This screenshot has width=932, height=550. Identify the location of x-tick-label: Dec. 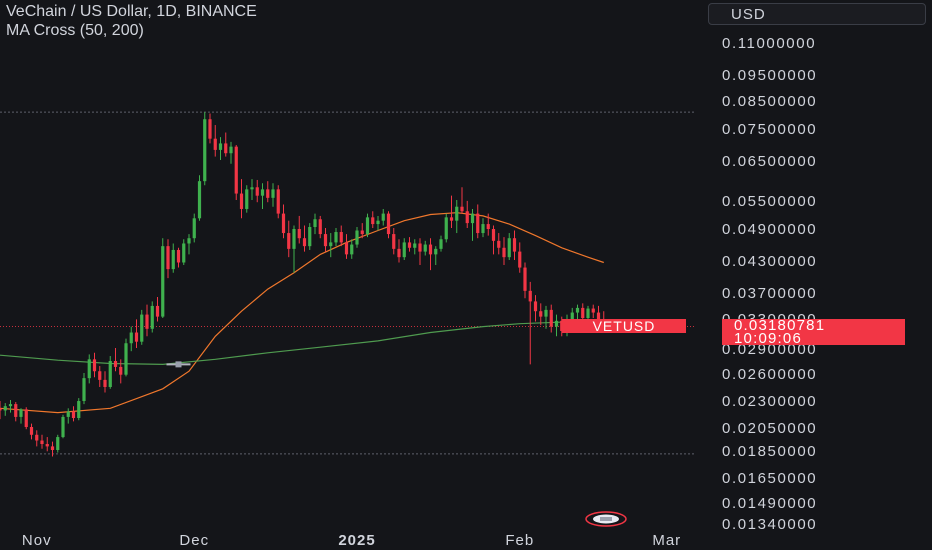
(194, 540).